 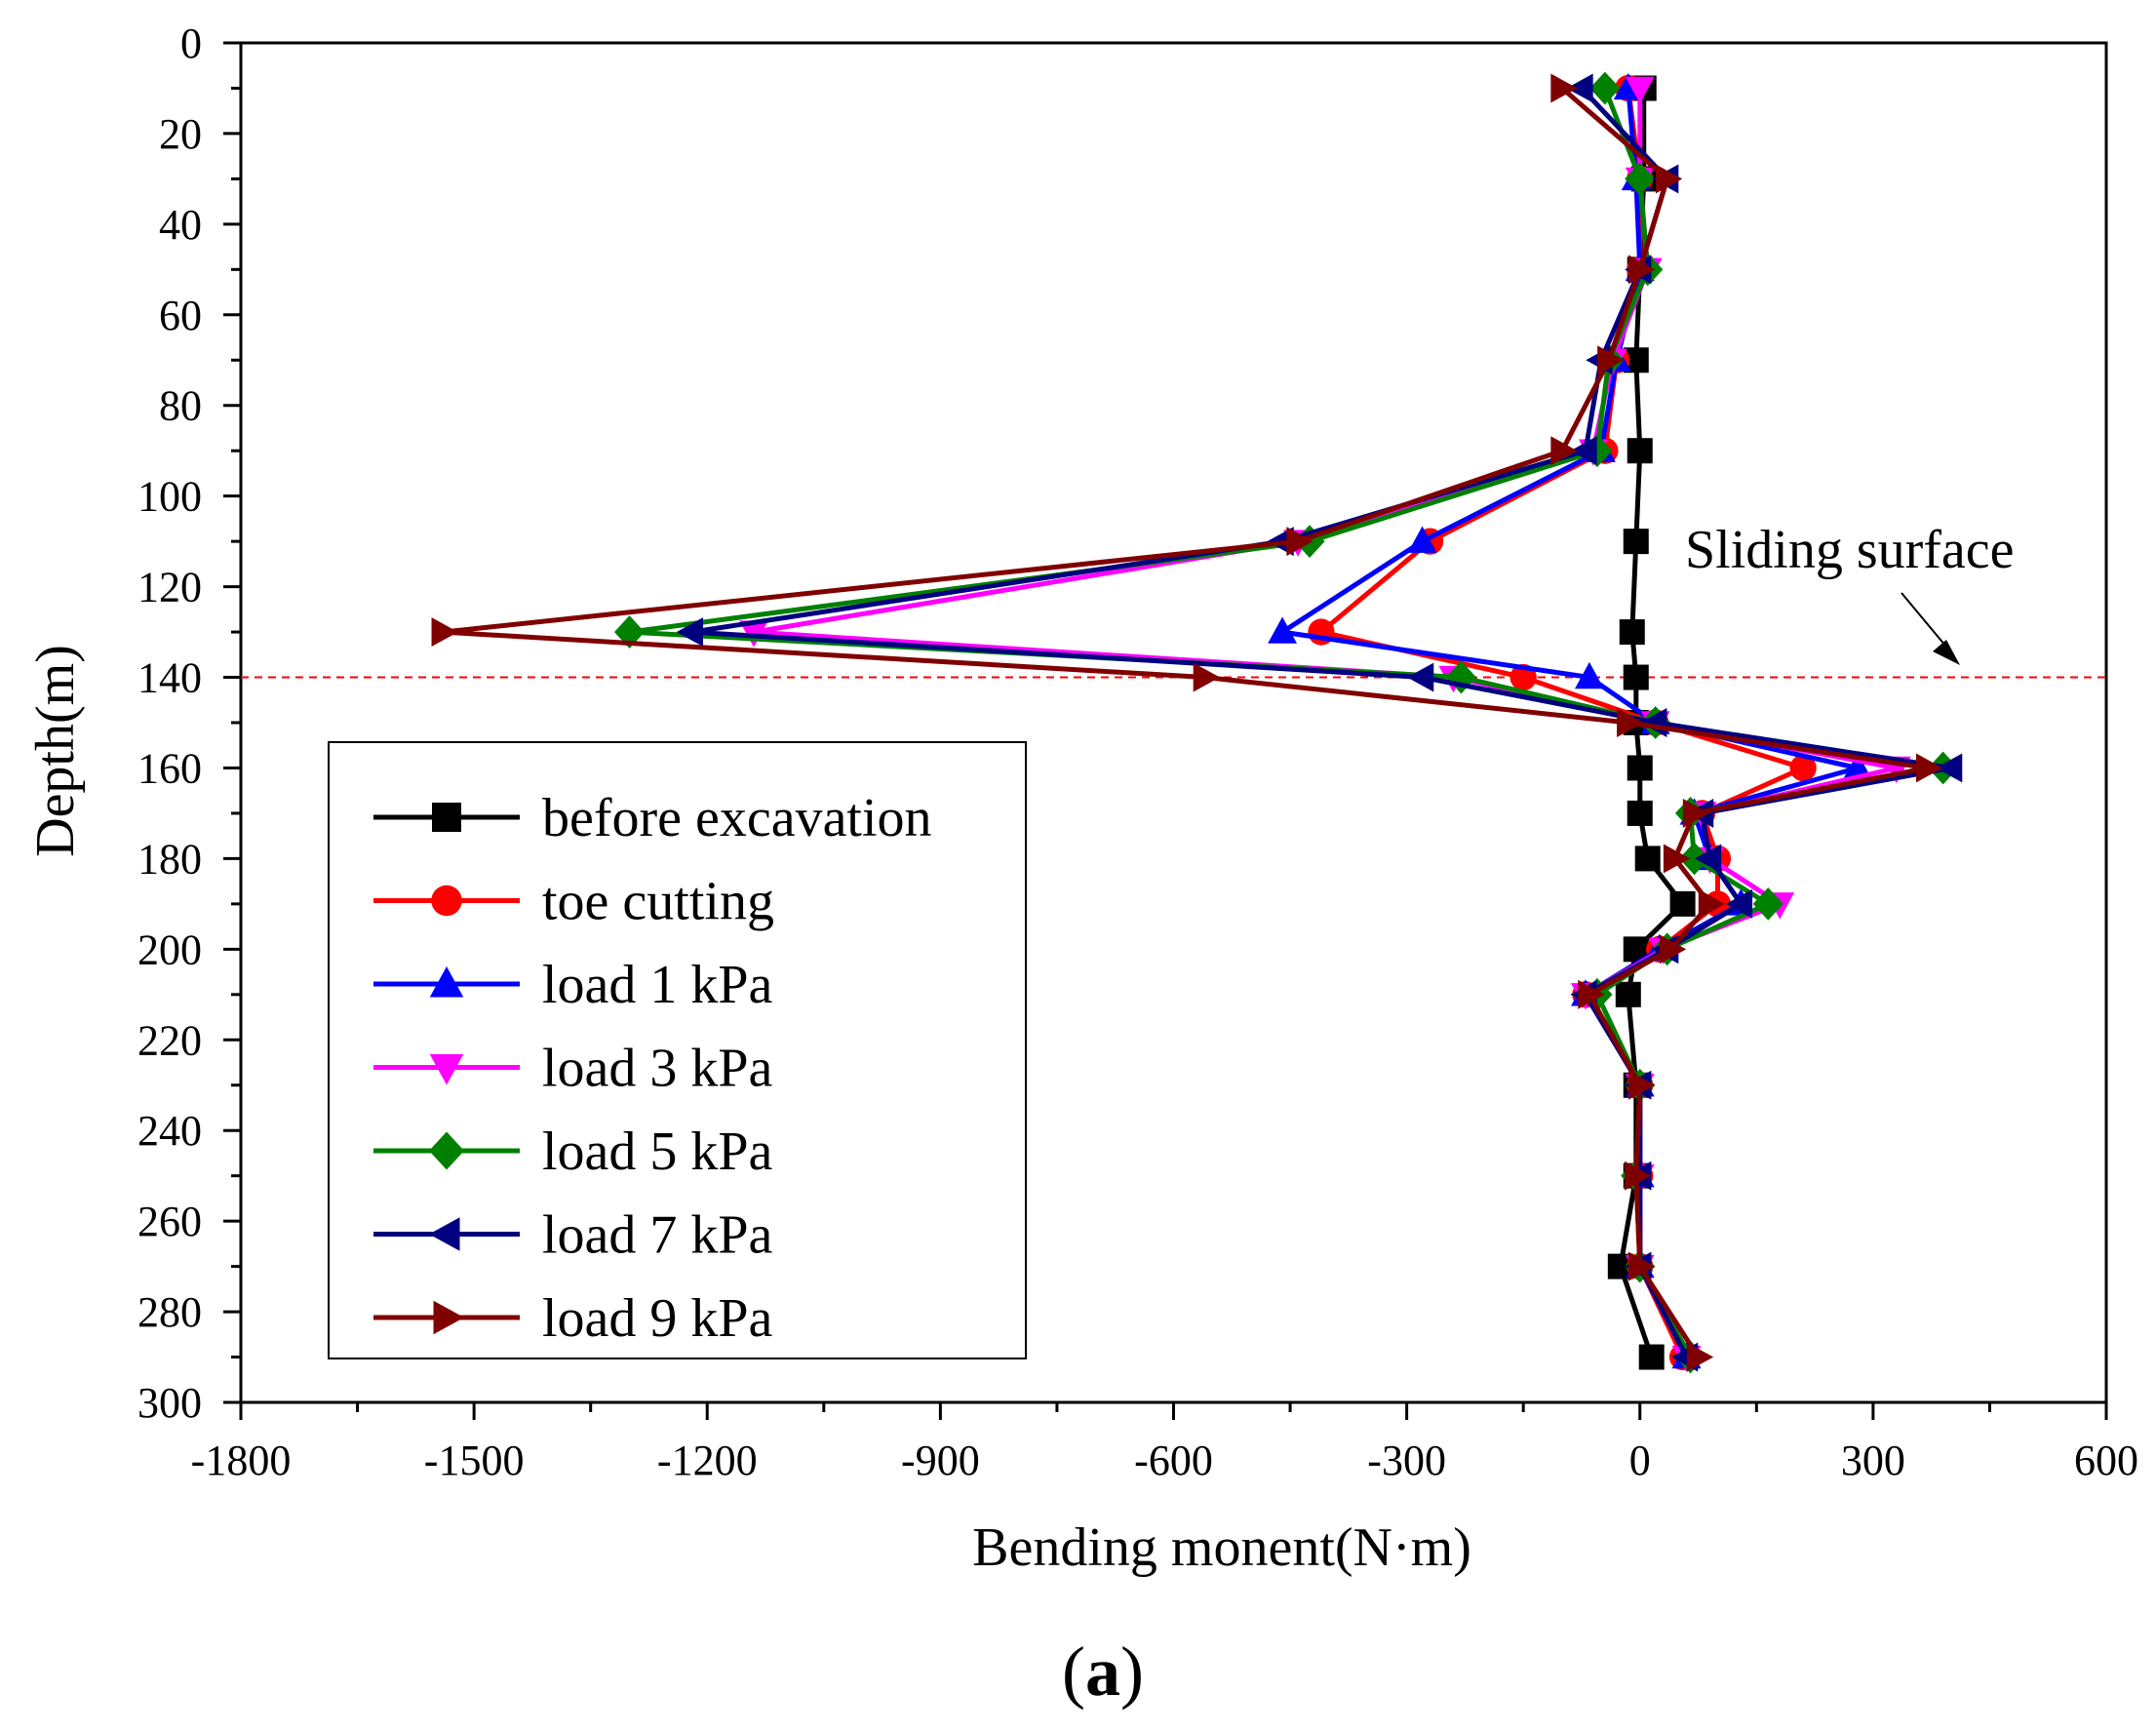 What do you see at coordinates (1640, 90) in the screenshot?
I see `data-point-load-3-kpa` at bounding box center [1640, 90].